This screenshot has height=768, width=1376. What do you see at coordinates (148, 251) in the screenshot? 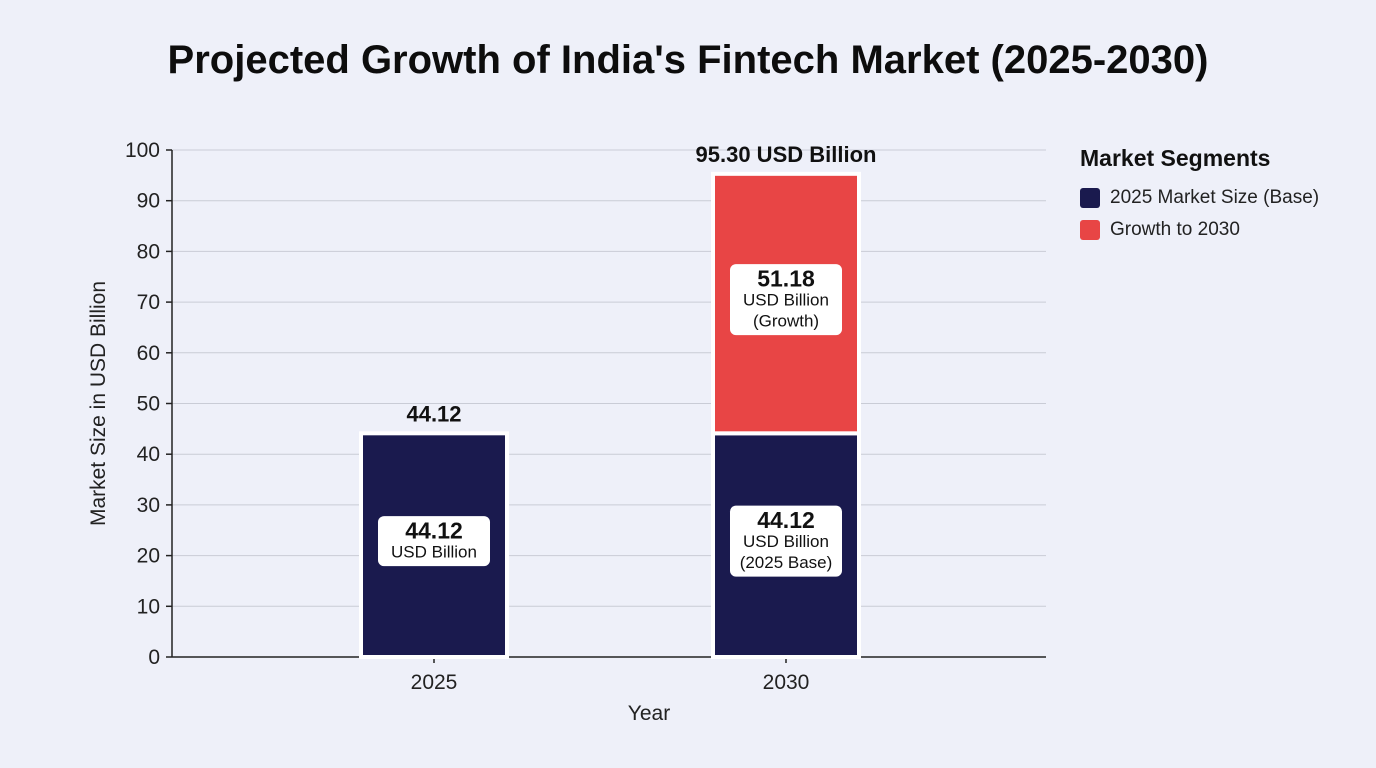
I see `y-tick-label: 80` at bounding box center [148, 251].